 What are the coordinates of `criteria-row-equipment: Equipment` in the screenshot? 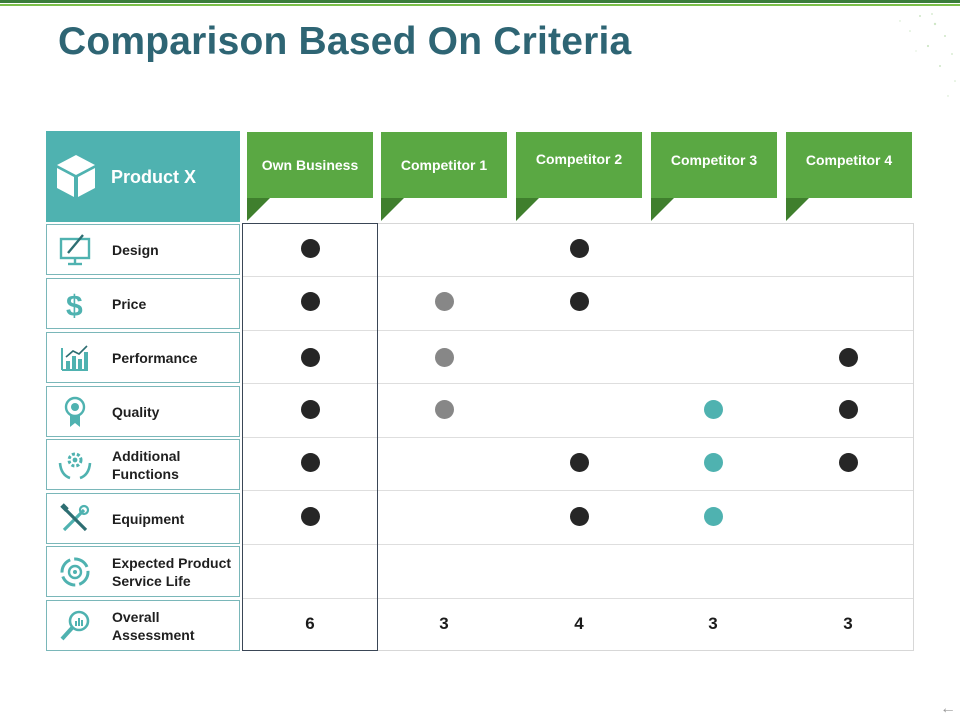 It's located at (143, 518).